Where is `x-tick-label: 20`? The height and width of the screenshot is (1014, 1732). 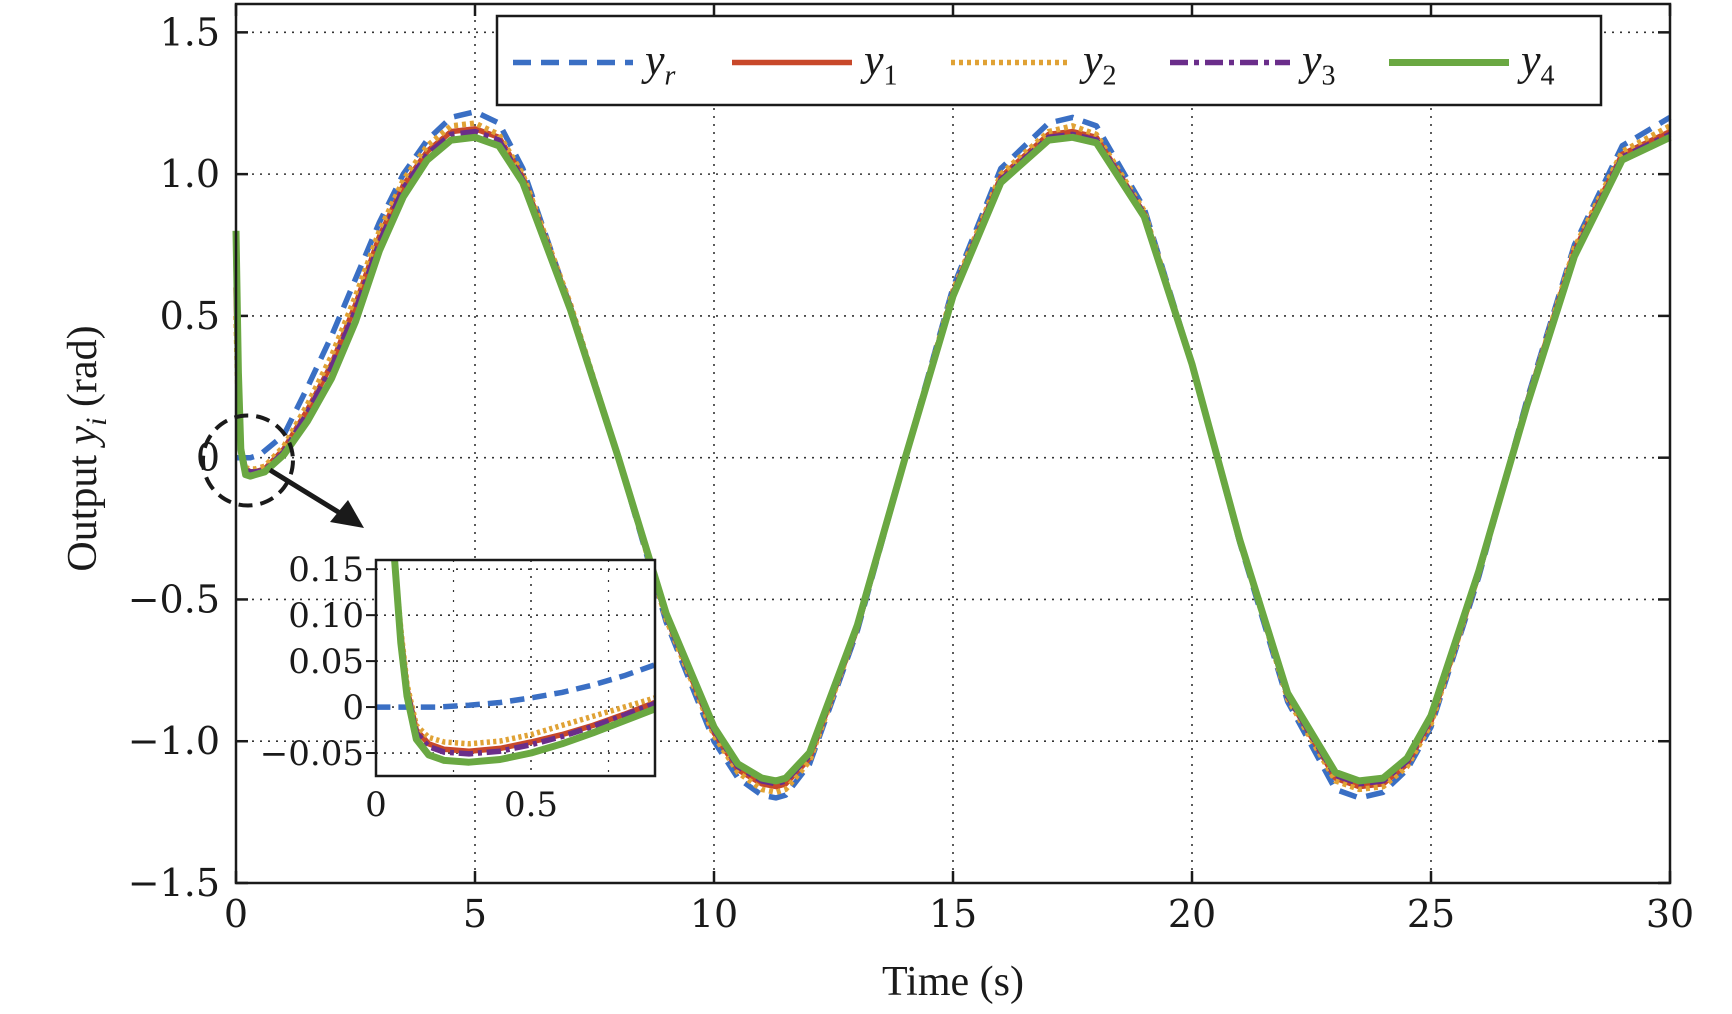 x-tick-label: 20 is located at coordinates (1192, 914).